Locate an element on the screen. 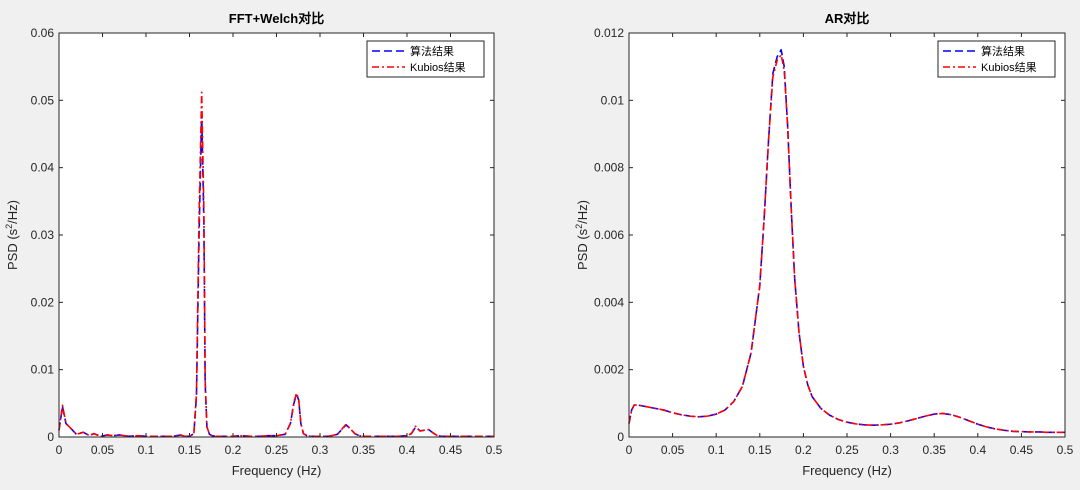 Image resolution: width=1080 pixels, height=490 pixels. y-tick-label: 0.002 is located at coordinates (609, 370).